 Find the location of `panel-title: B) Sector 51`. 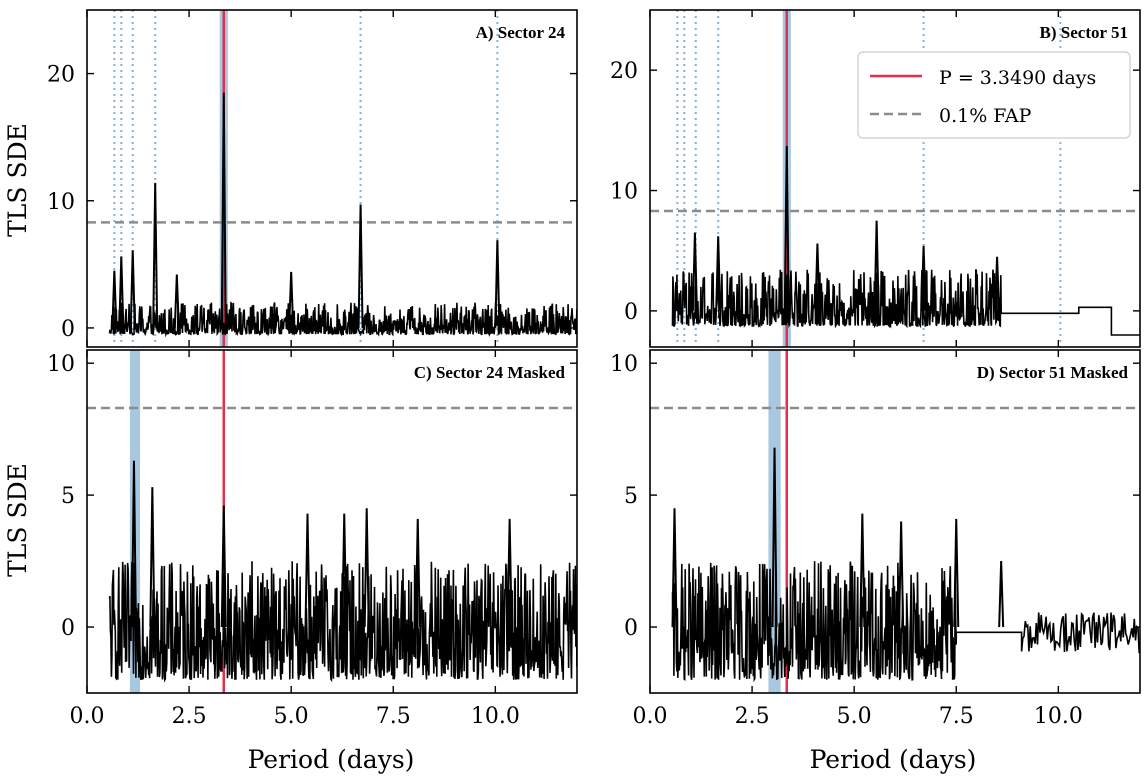

panel-title: B) Sector 51 is located at coordinates (1084, 32).